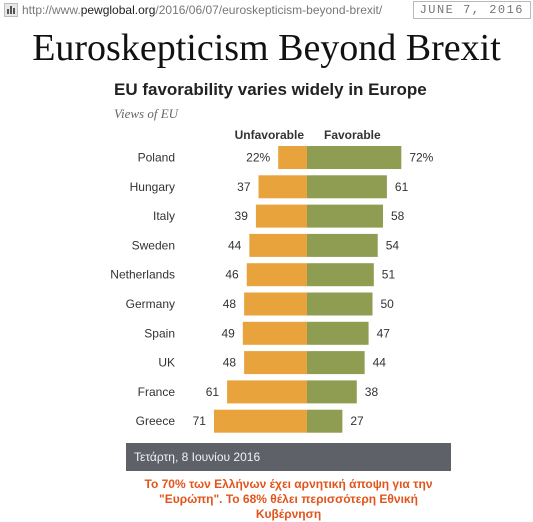 Image resolution: width=533 pixels, height=522 pixels. What do you see at coordinates (393, 245) in the screenshot?
I see `value-label-favorable: 54` at bounding box center [393, 245].